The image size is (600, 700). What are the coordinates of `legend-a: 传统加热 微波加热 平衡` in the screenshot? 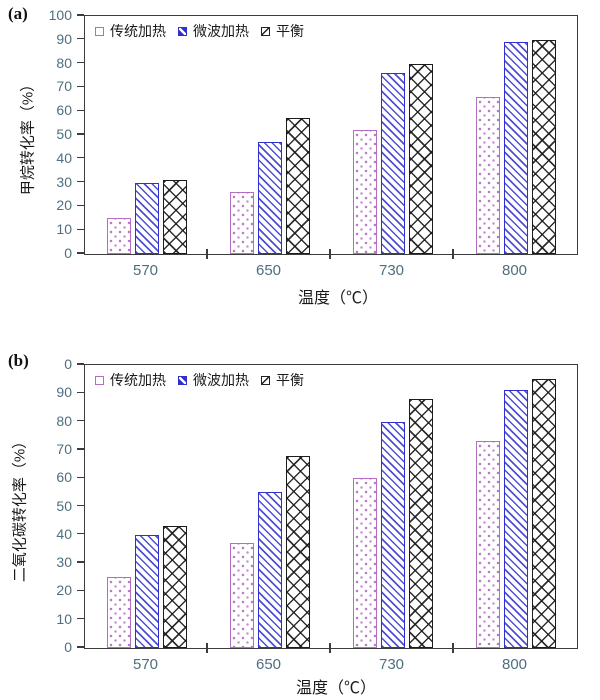 It's located at (199, 31).